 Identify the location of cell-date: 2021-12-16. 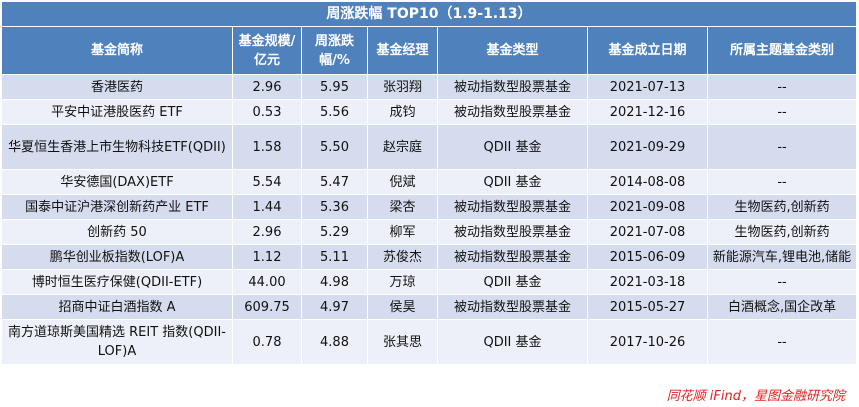
(647, 112).